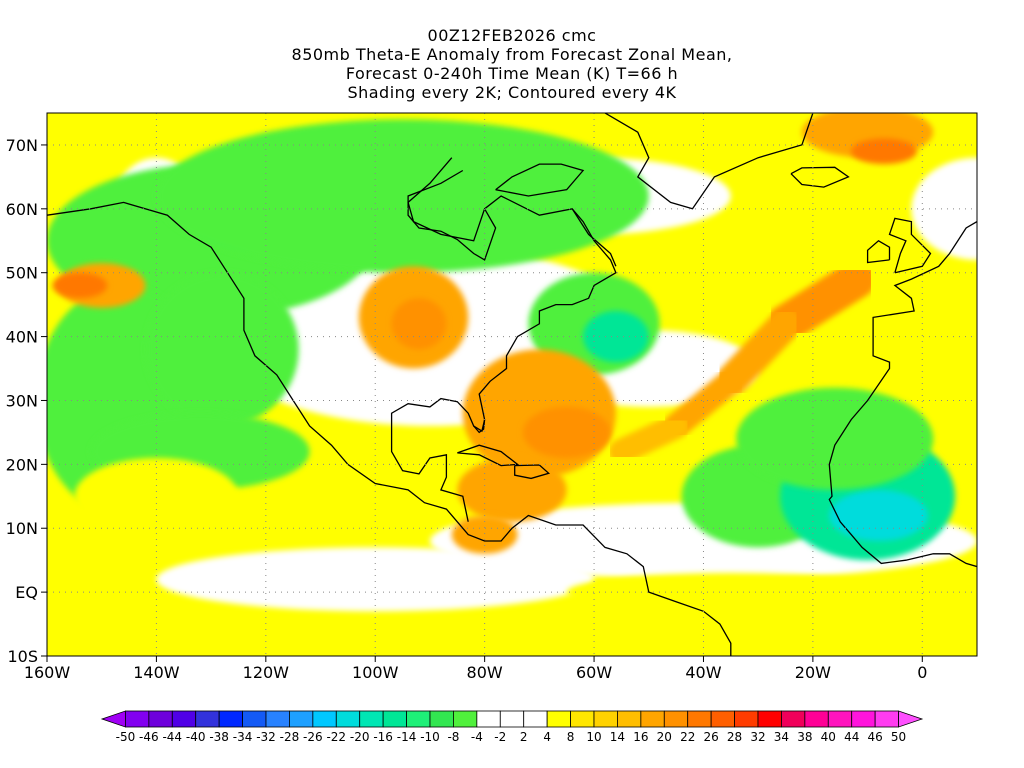 The height and width of the screenshot is (768, 1024). I want to click on y-tick-label: 20N, so click(22, 464).